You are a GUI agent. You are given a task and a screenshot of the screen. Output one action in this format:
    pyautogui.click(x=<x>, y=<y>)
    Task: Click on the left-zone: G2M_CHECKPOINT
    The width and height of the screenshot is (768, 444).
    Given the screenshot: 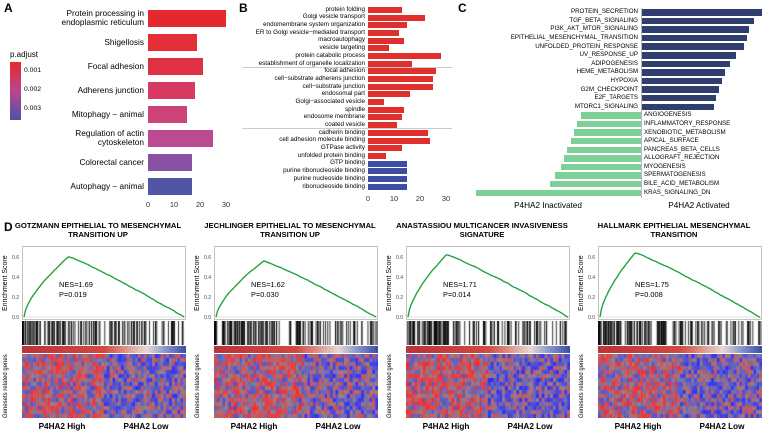 What is the action you would take?
    pyautogui.click(x=548, y=89)
    